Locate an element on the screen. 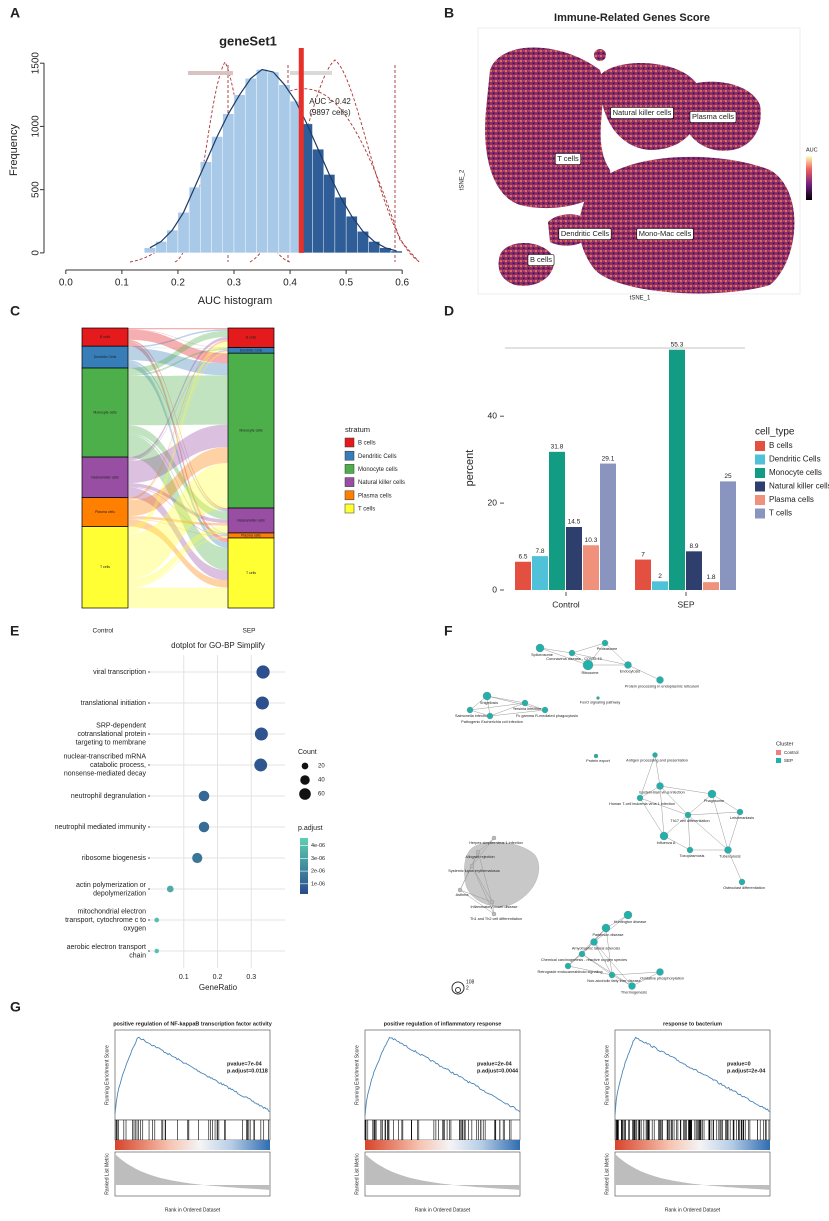 This screenshot has width=829, height=1221. label-box is located at coordinates (585, 234).